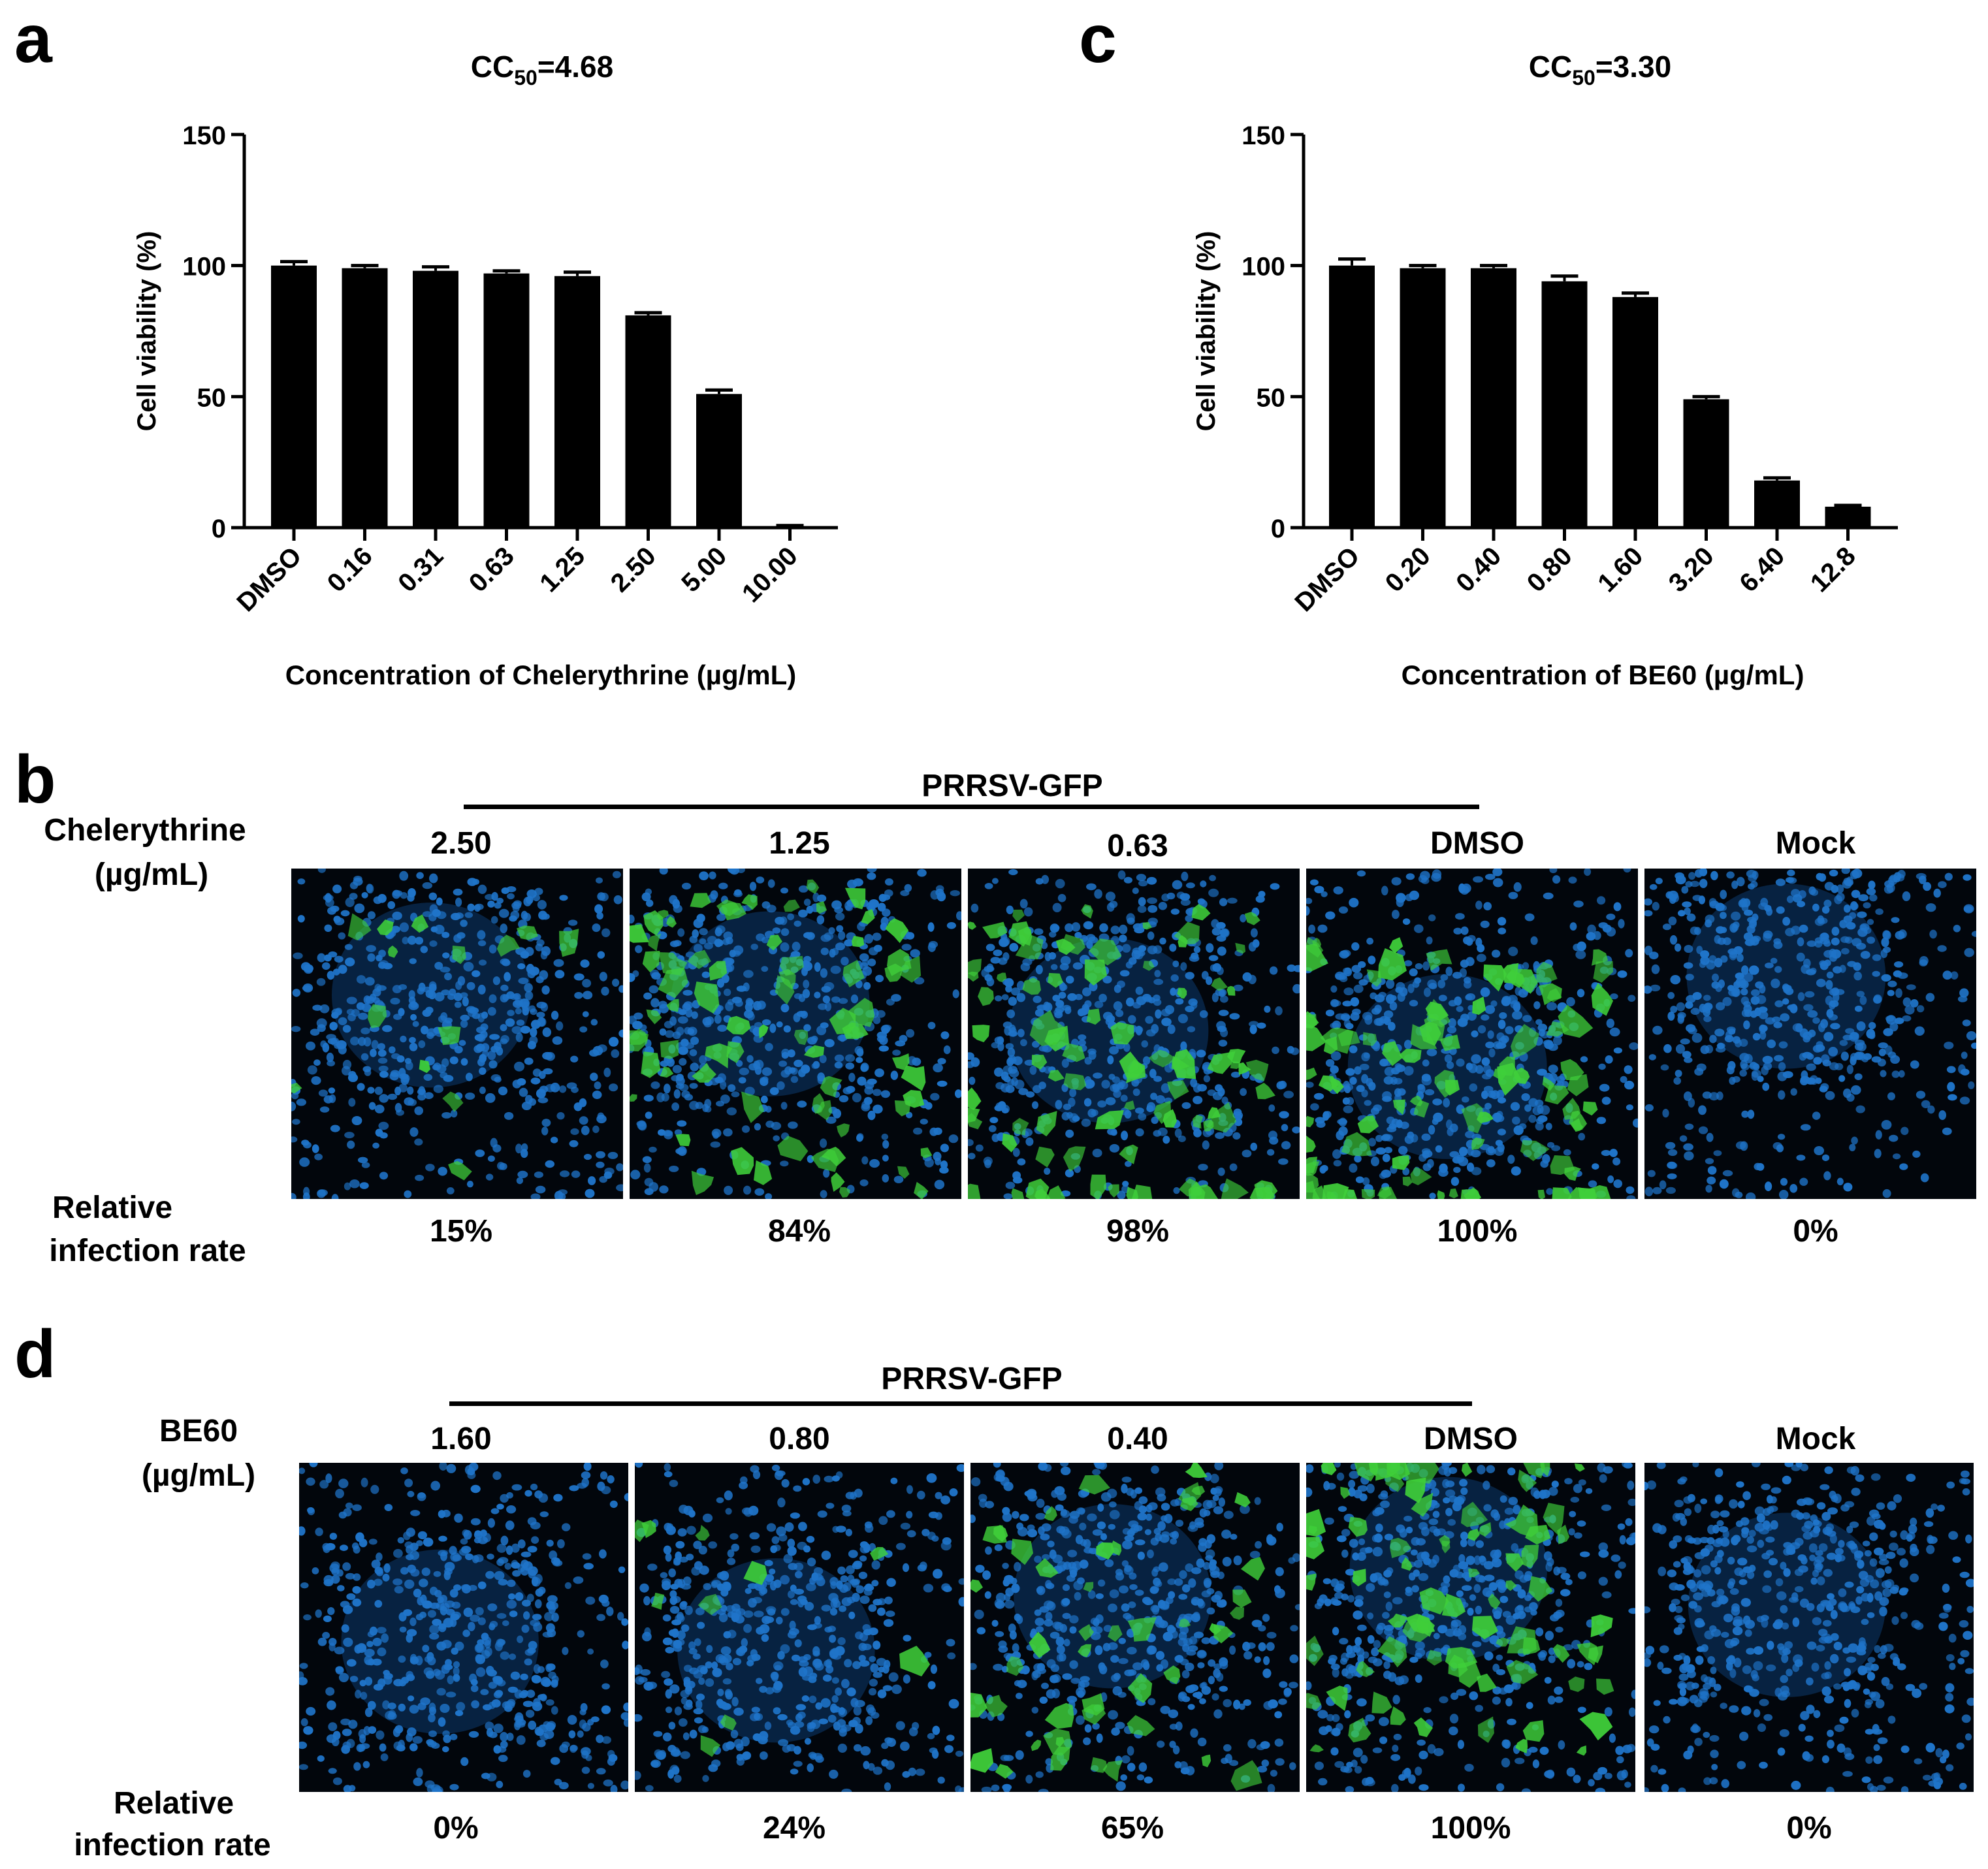 This screenshot has width=1988, height=1869. Describe the element at coordinates (173, 1803) in the screenshot. I see `rate-label-d-line1: Relative` at that location.